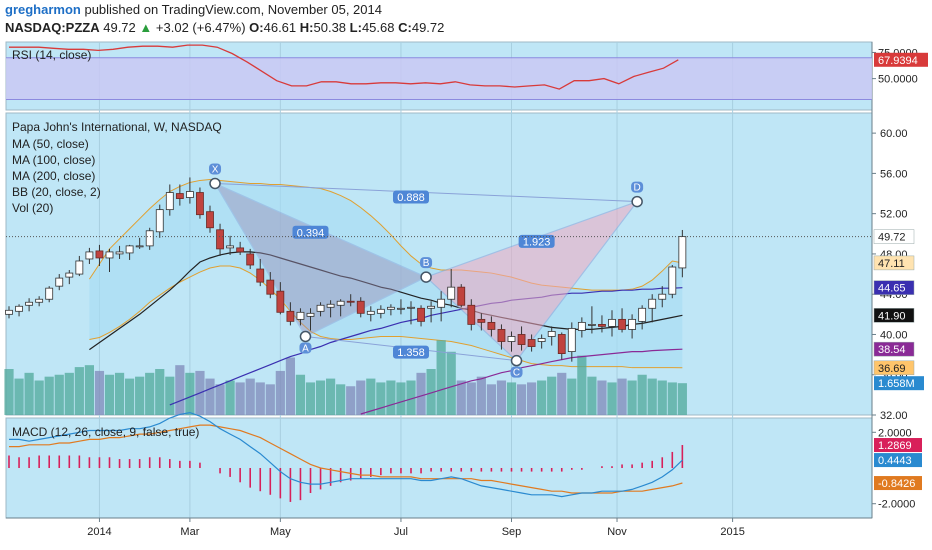  What do you see at coordinates (146, 27) in the screenshot?
I see `change-arrow-icon: ▲` at bounding box center [146, 27].